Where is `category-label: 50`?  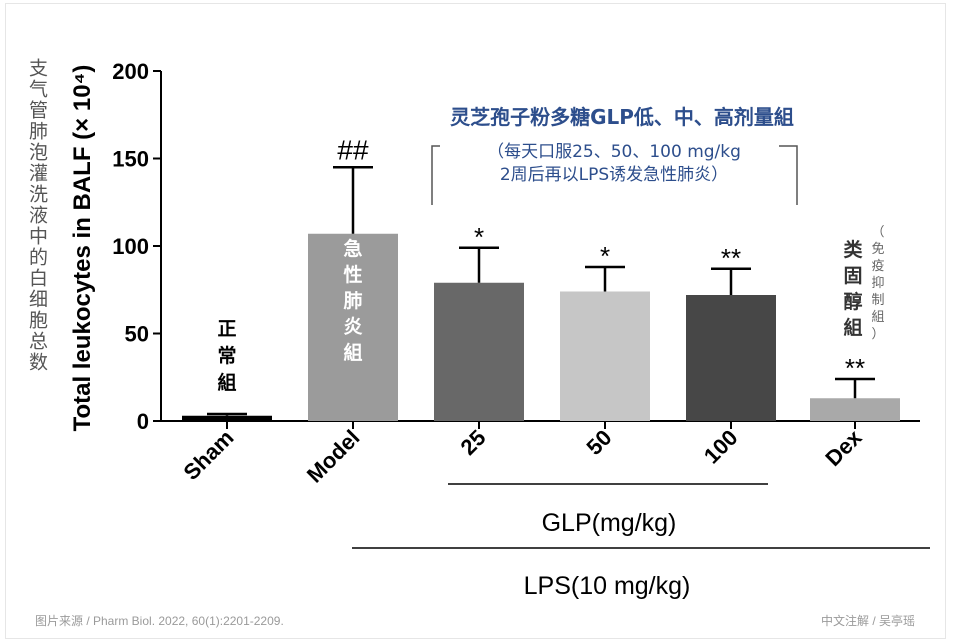
category-label: 50 is located at coordinates (599, 442).